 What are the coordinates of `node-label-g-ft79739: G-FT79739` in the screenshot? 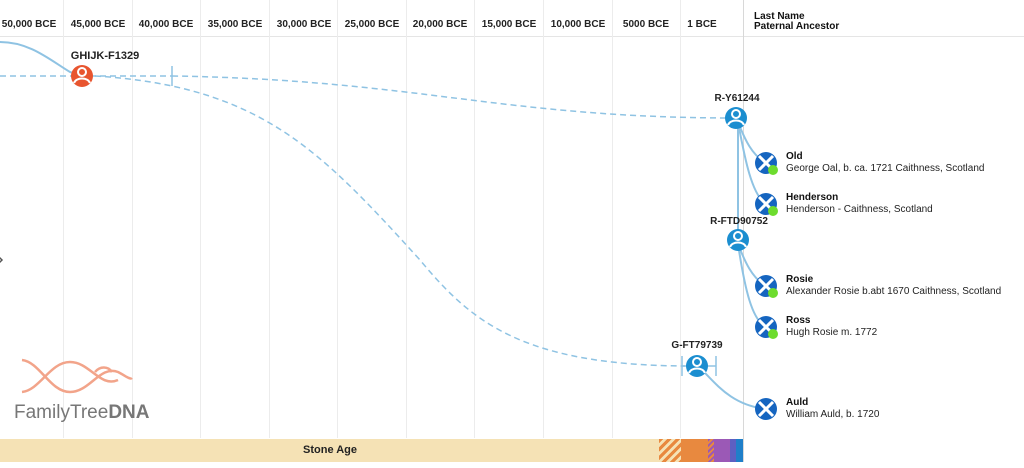 It's located at (697, 345).